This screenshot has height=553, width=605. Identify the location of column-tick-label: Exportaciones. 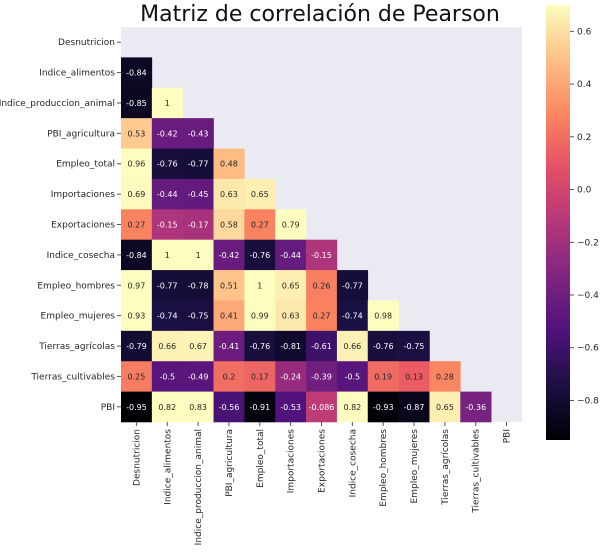
(323, 461).